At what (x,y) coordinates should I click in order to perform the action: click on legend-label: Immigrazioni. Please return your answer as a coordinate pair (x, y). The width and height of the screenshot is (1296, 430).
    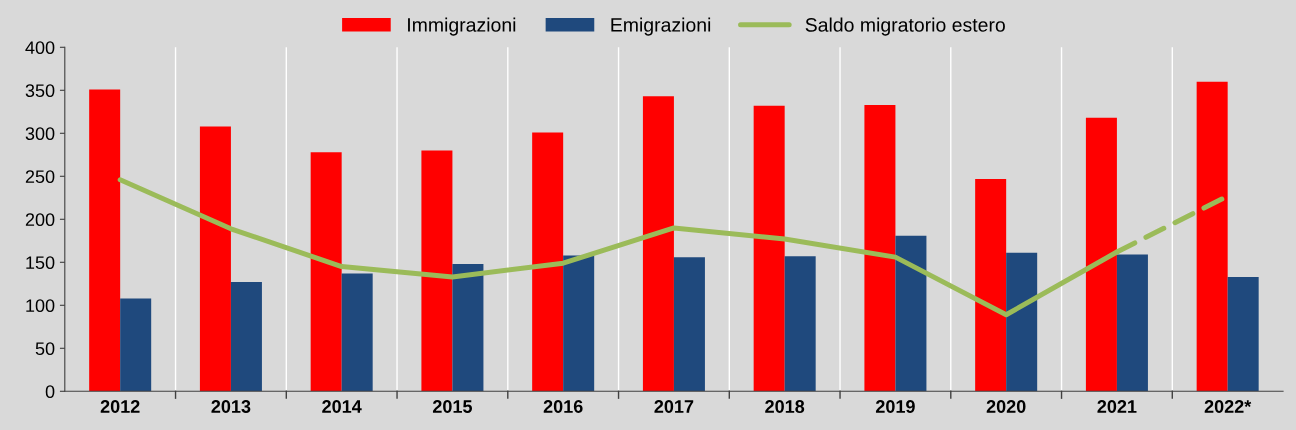
    Looking at the image, I should click on (462, 26).